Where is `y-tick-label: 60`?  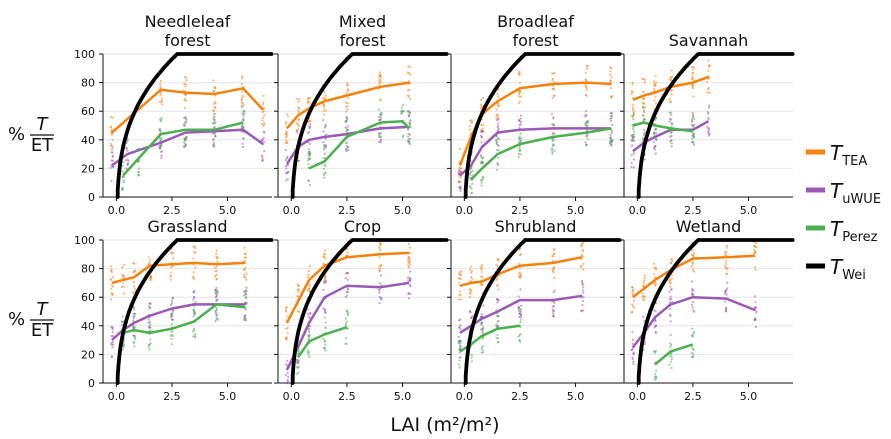 y-tick-label: 60 is located at coordinates (88, 297).